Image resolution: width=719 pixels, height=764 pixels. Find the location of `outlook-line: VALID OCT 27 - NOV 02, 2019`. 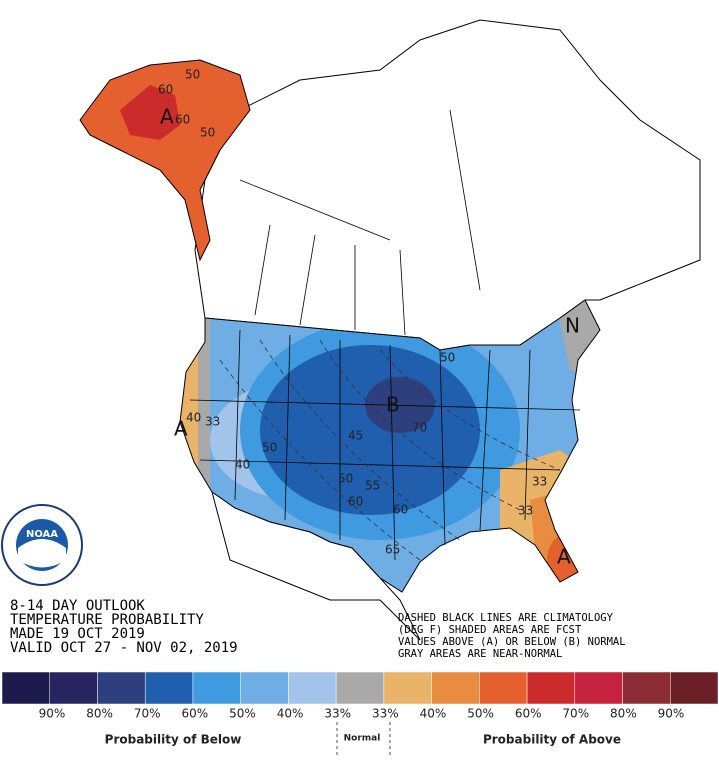

outlook-line: VALID OCT 27 - NOV 02, 2019 is located at coordinates (124, 648).